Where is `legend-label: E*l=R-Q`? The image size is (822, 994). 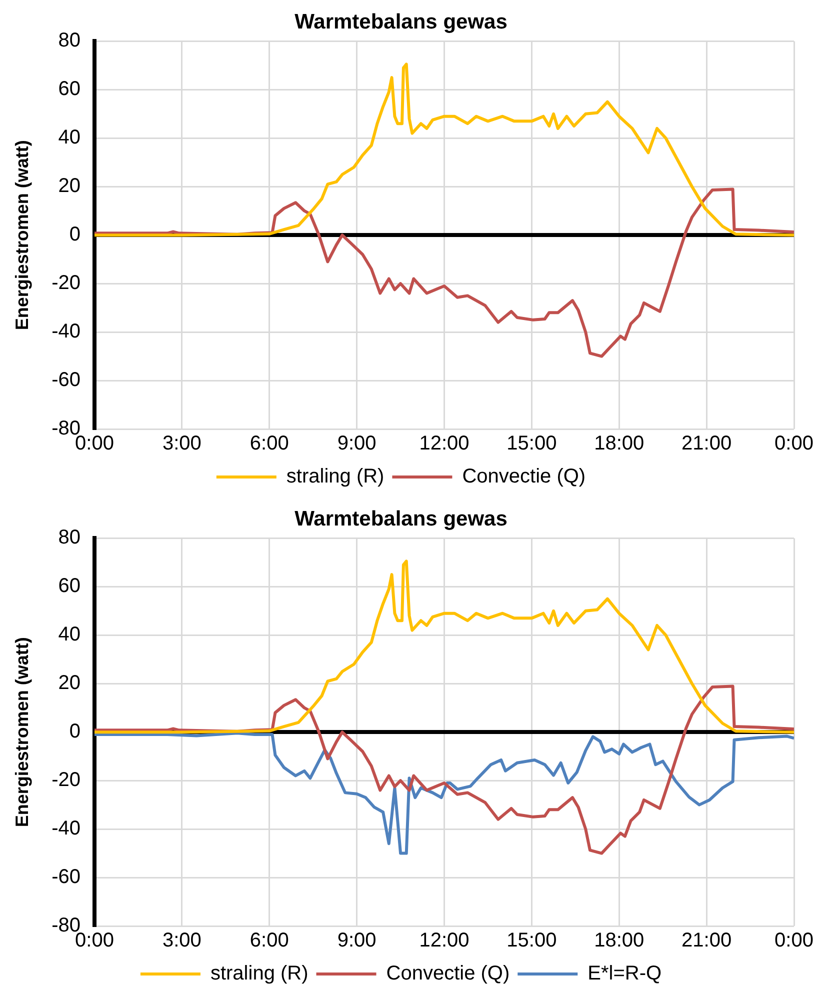
legend-label: E*l=R-Q is located at coordinates (625, 973).